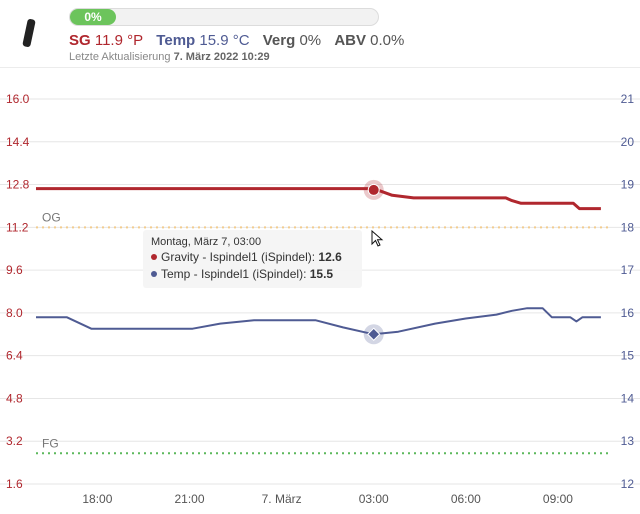  Describe the element at coordinates (628, 398) in the screenshot. I see `y-right-tick-label: 14` at that location.